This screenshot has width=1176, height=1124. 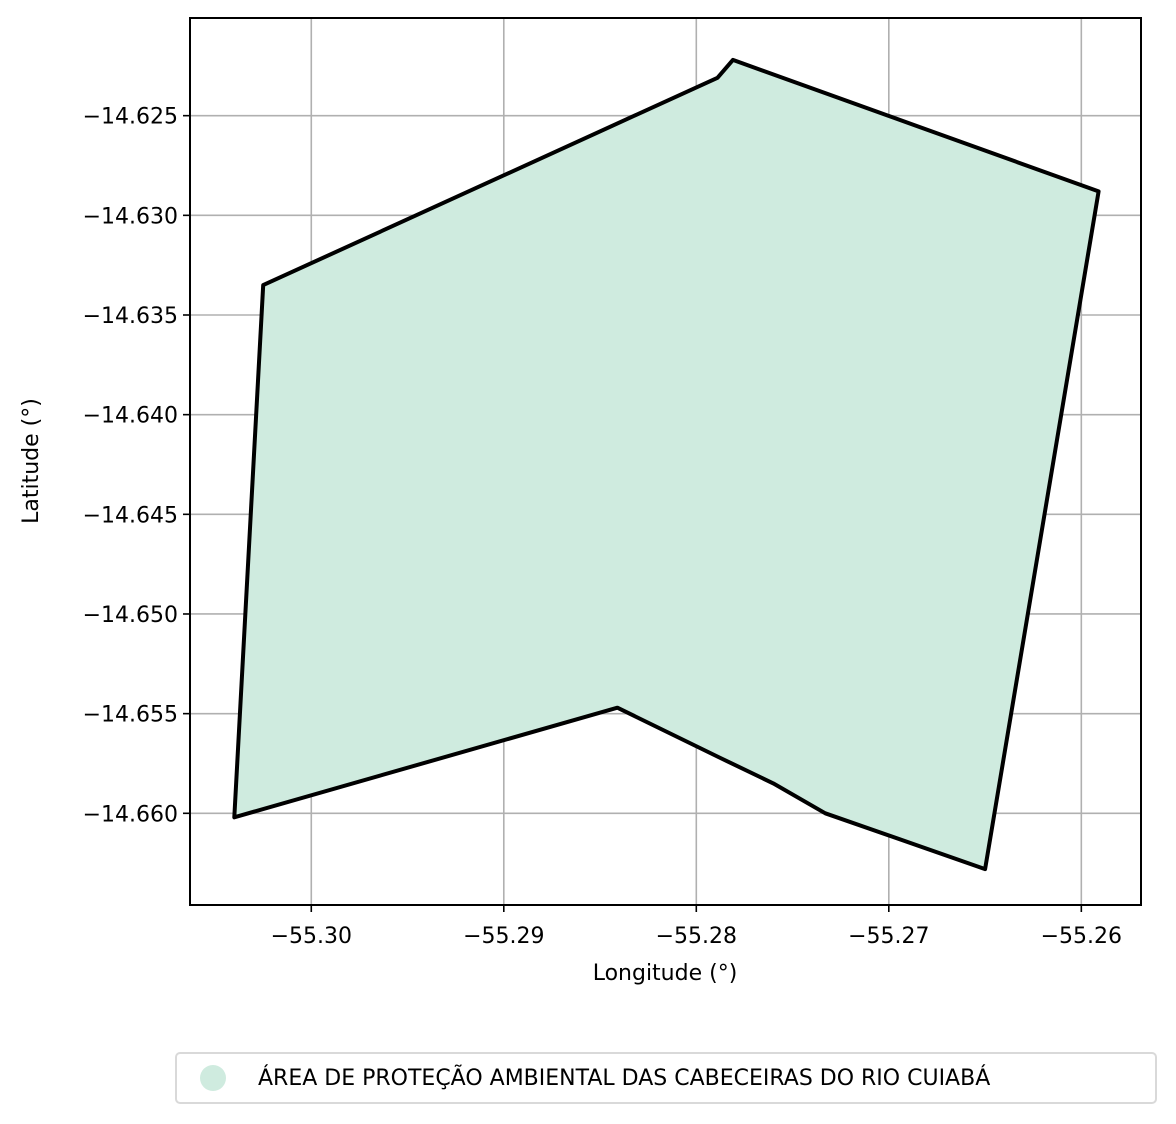 I want to click on y-tick-label: −14.630, so click(x=130, y=216).